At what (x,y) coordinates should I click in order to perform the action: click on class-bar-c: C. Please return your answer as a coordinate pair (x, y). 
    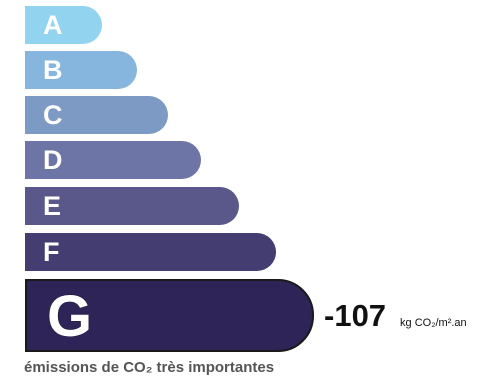
    Looking at the image, I should click on (96, 115).